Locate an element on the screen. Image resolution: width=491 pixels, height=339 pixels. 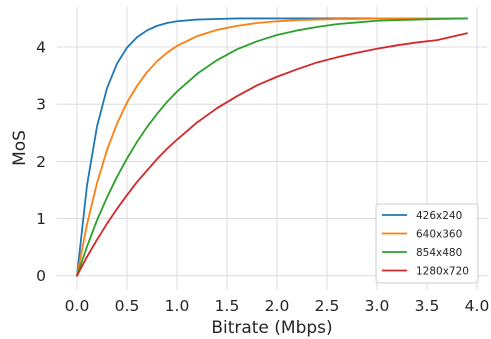
legend-box is located at coordinates (427, 243).